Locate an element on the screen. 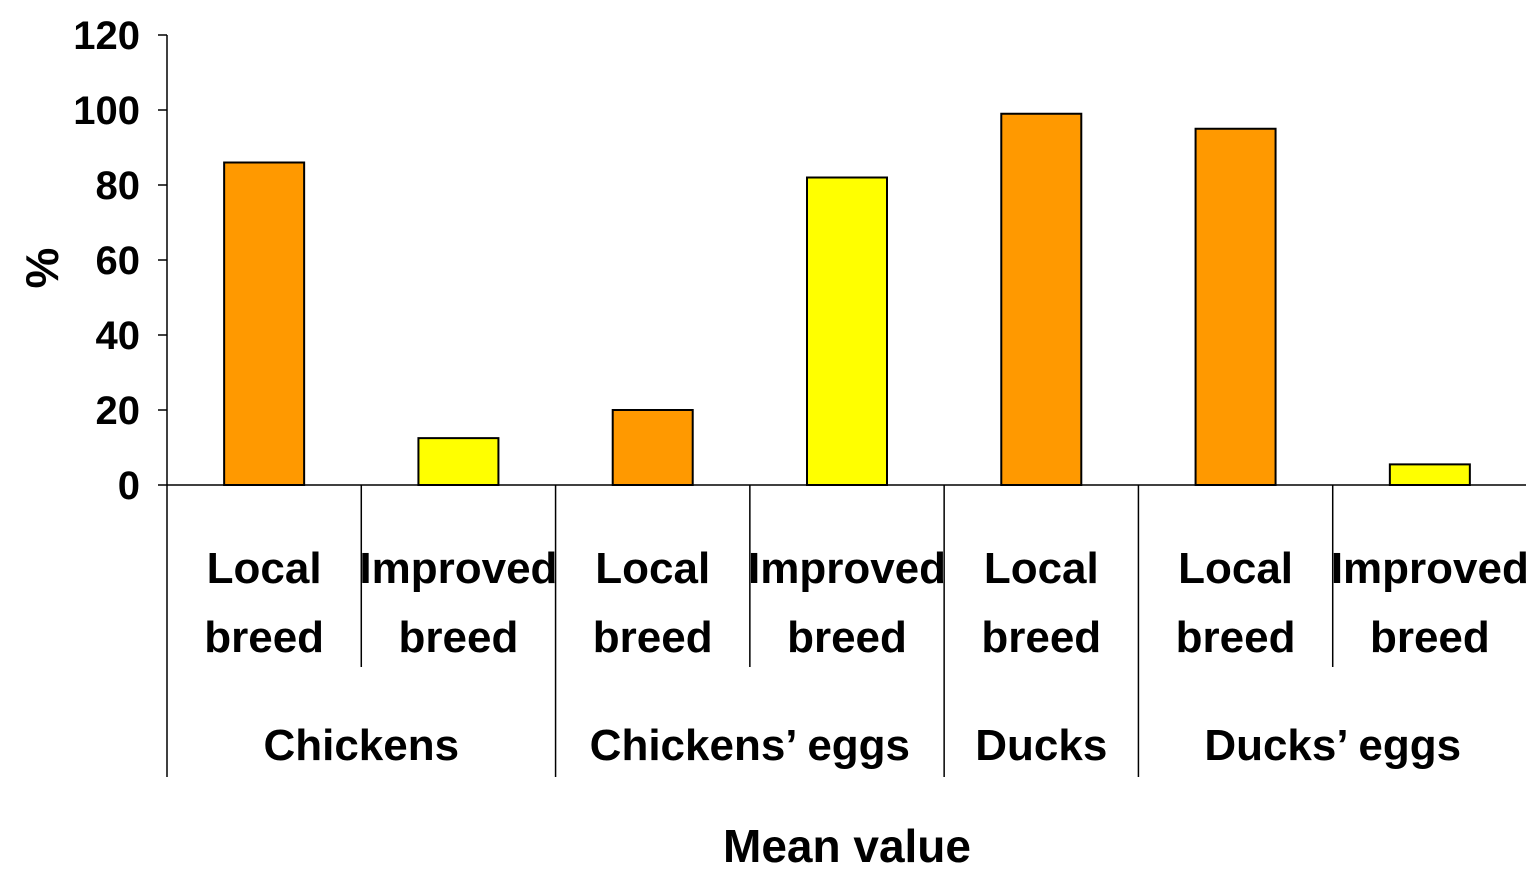 This screenshot has width=1526, height=869. y-axis: 0 20 40 60 80 100 120 is located at coordinates (120, 261).